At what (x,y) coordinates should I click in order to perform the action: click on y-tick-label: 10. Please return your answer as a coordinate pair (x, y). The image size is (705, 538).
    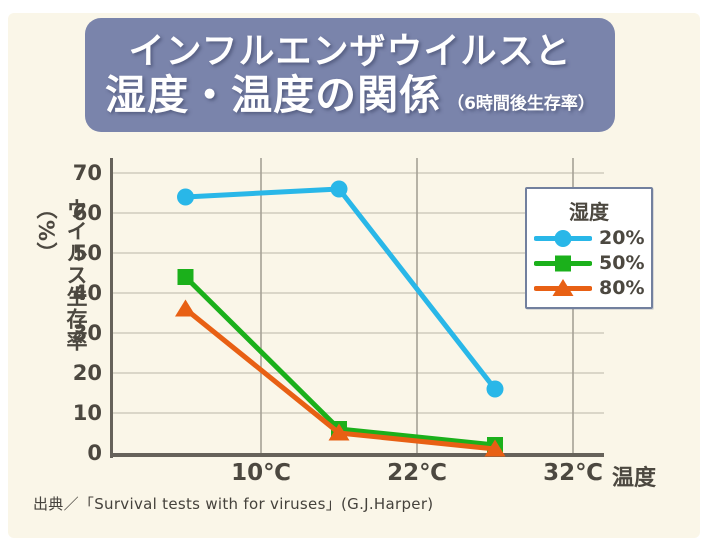
    Looking at the image, I should click on (87, 413).